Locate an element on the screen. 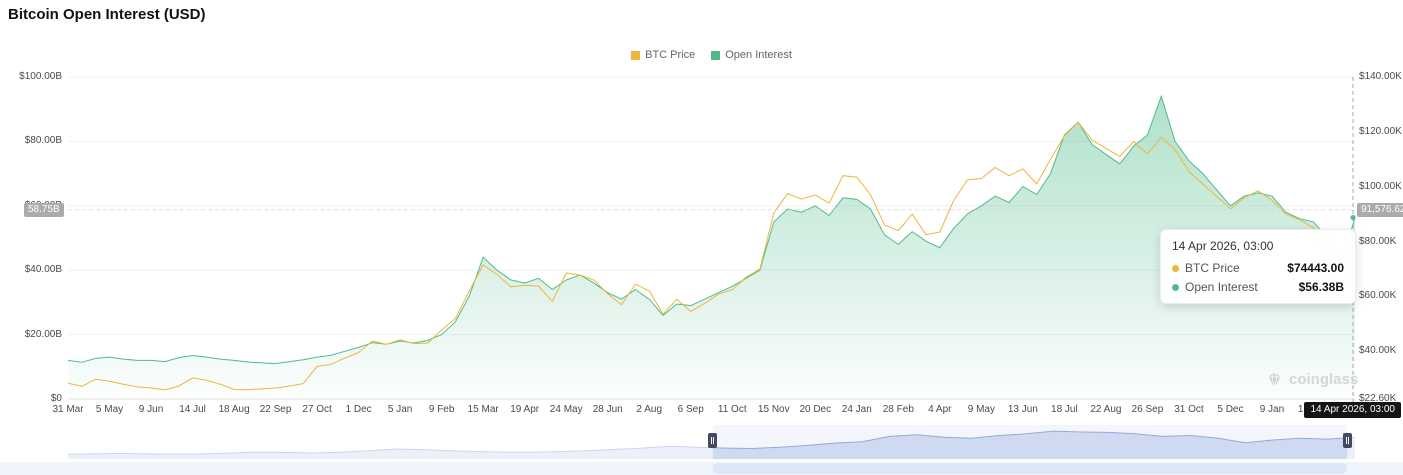  navigator-handle-right is located at coordinates (1347, 440).